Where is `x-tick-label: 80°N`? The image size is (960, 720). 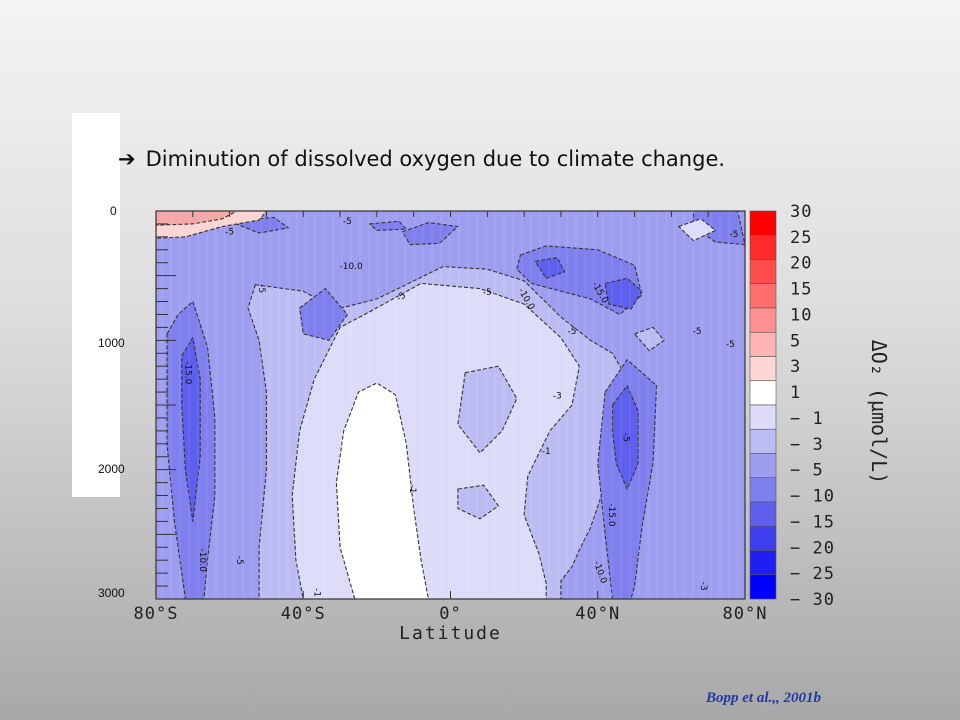 x-tick-label: 80°N is located at coordinates (745, 614).